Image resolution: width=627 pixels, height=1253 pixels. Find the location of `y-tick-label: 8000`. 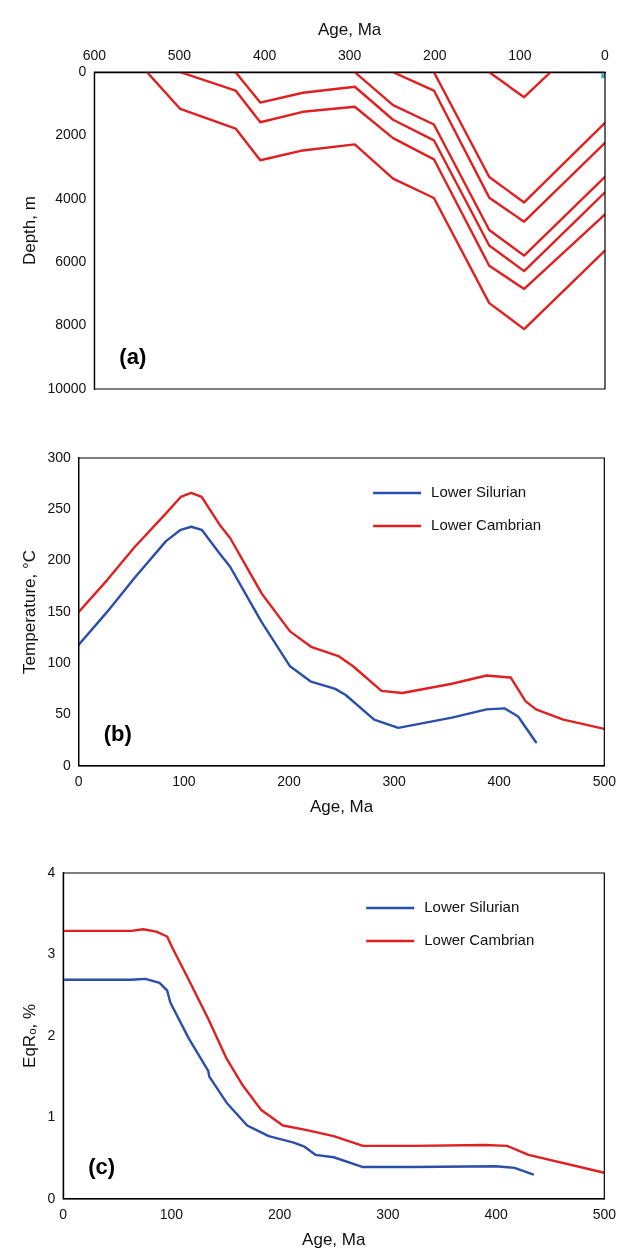

y-tick-label: 8000 is located at coordinates (71, 324).